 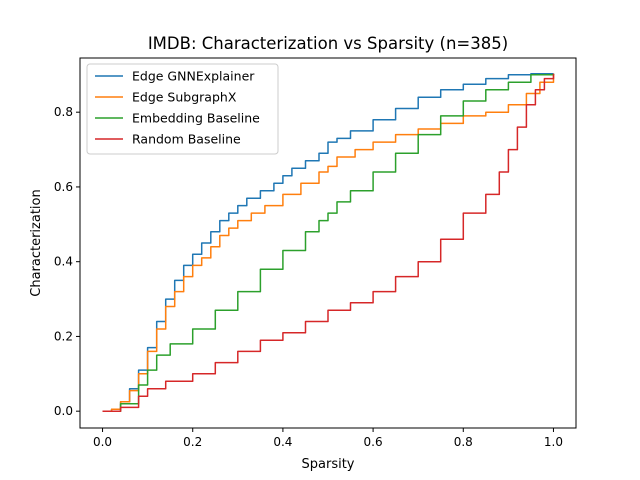 I want to click on y-axis-ticks: 0.0 0.2 0.4 0.6 0.8, so click(x=67, y=261).